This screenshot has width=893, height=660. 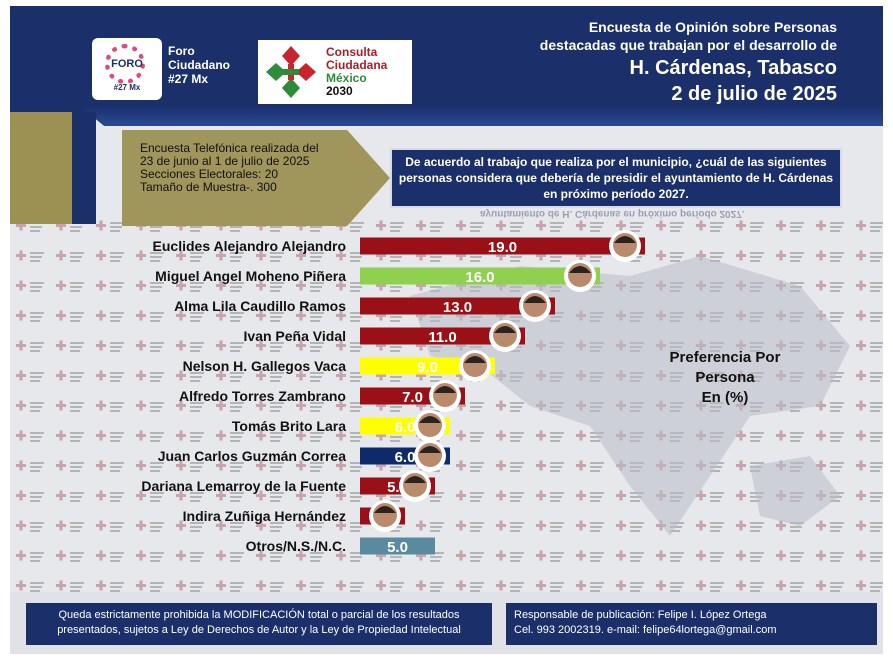 I want to click on title-location: H. Cárdenas, Tabasco, so click(x=733, y=68).